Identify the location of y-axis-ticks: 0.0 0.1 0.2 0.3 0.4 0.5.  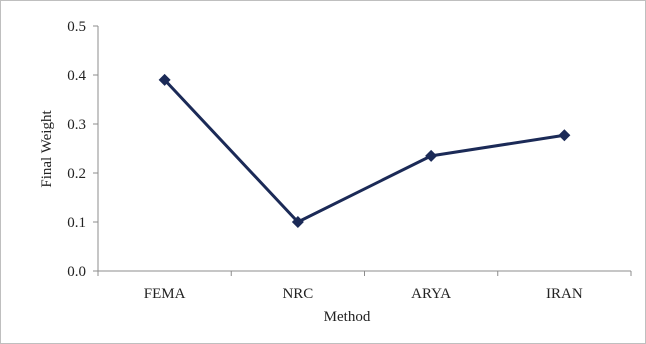
(82, 149).